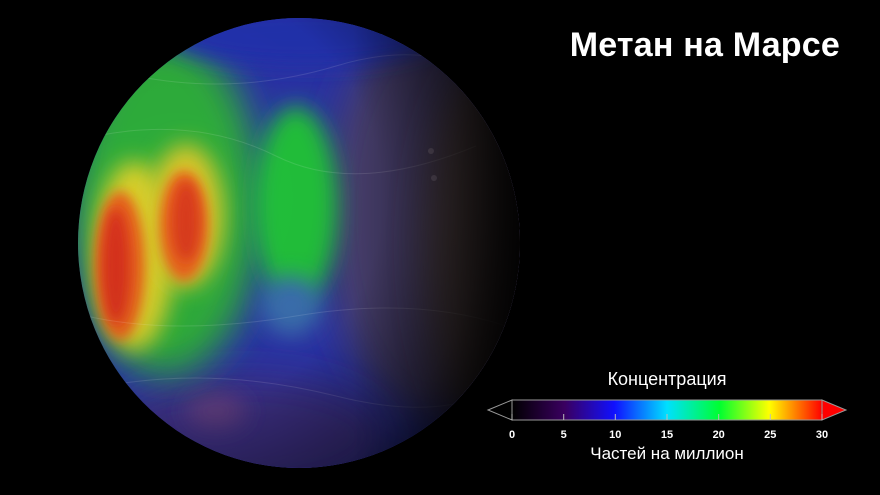  Describe the element at coordinates (564, 435) in the screenshot. I see `tick-label-5: 5` at that location.